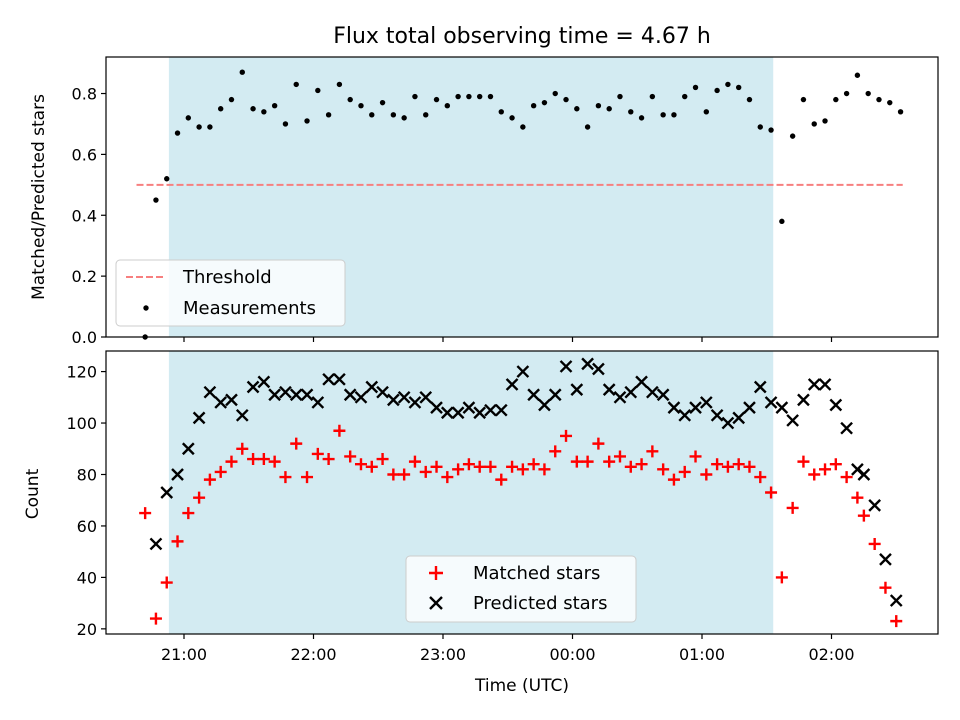 Image resolution: width=960 pixels, height=720 pixels. Describe the element at coordinates (87, 526) in the screenshot. I see `y-tick-label: 60` at that location.